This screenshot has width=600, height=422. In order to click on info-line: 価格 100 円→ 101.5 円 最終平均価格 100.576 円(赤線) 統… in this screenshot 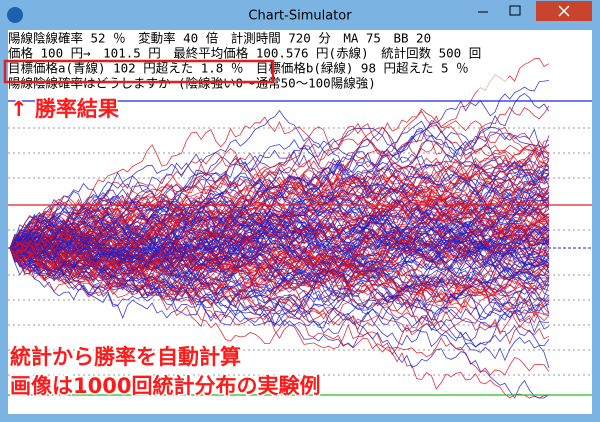, I will do `click(244, 53)`.